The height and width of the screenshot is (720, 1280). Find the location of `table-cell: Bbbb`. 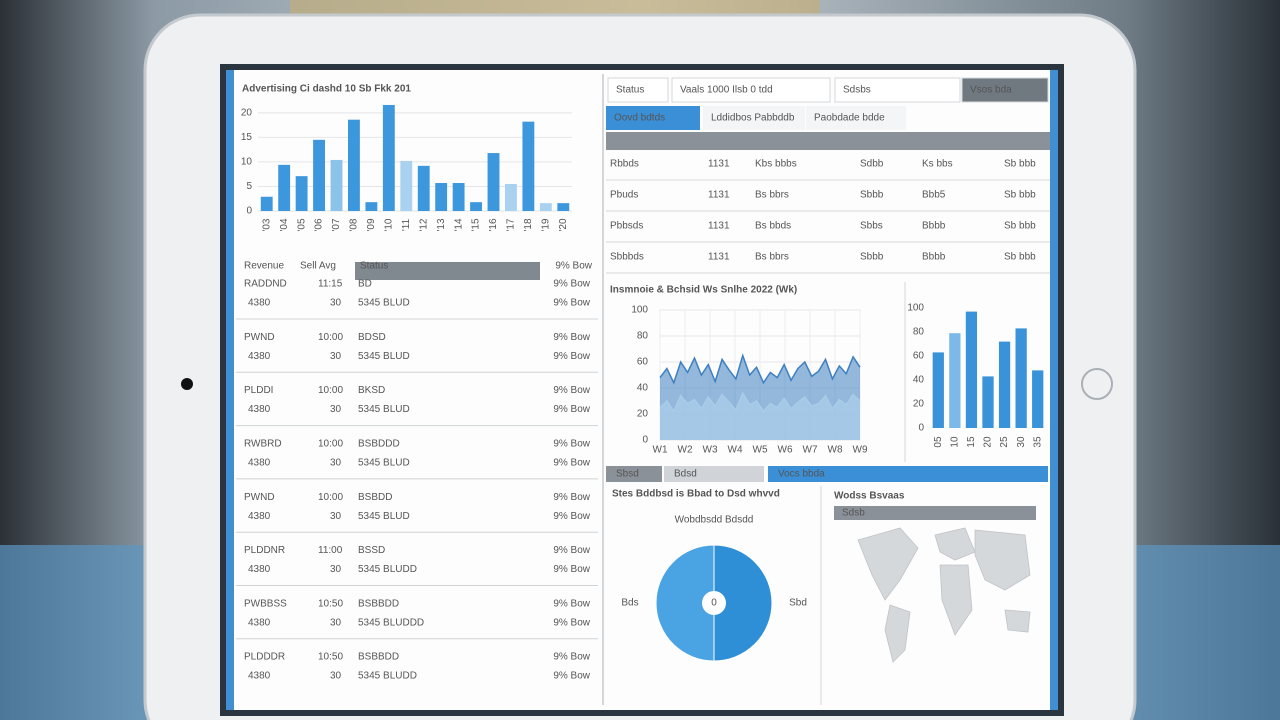

table-cell: Bbbb is located at coordinates (934, 226).